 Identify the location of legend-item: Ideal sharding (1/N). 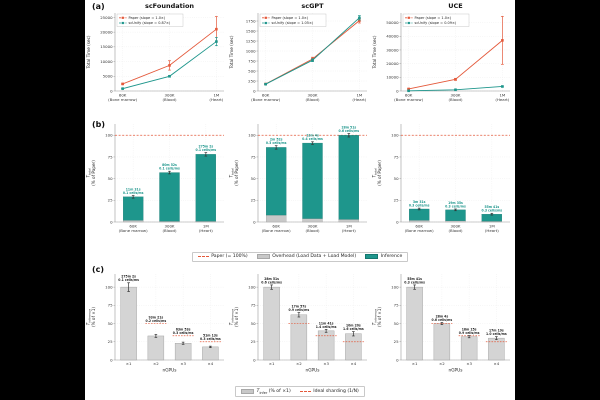
(329, 391).